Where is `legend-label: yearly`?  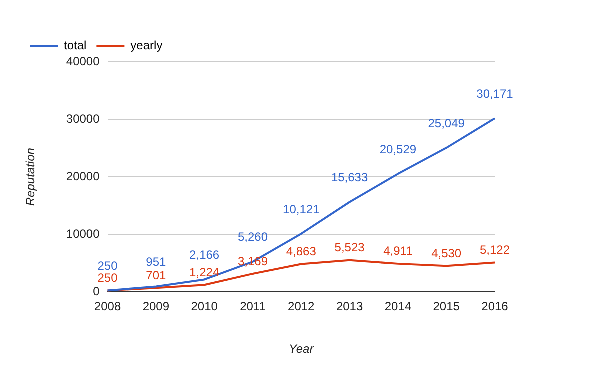
legend-label: yearly is located at coordinates (146, 45).